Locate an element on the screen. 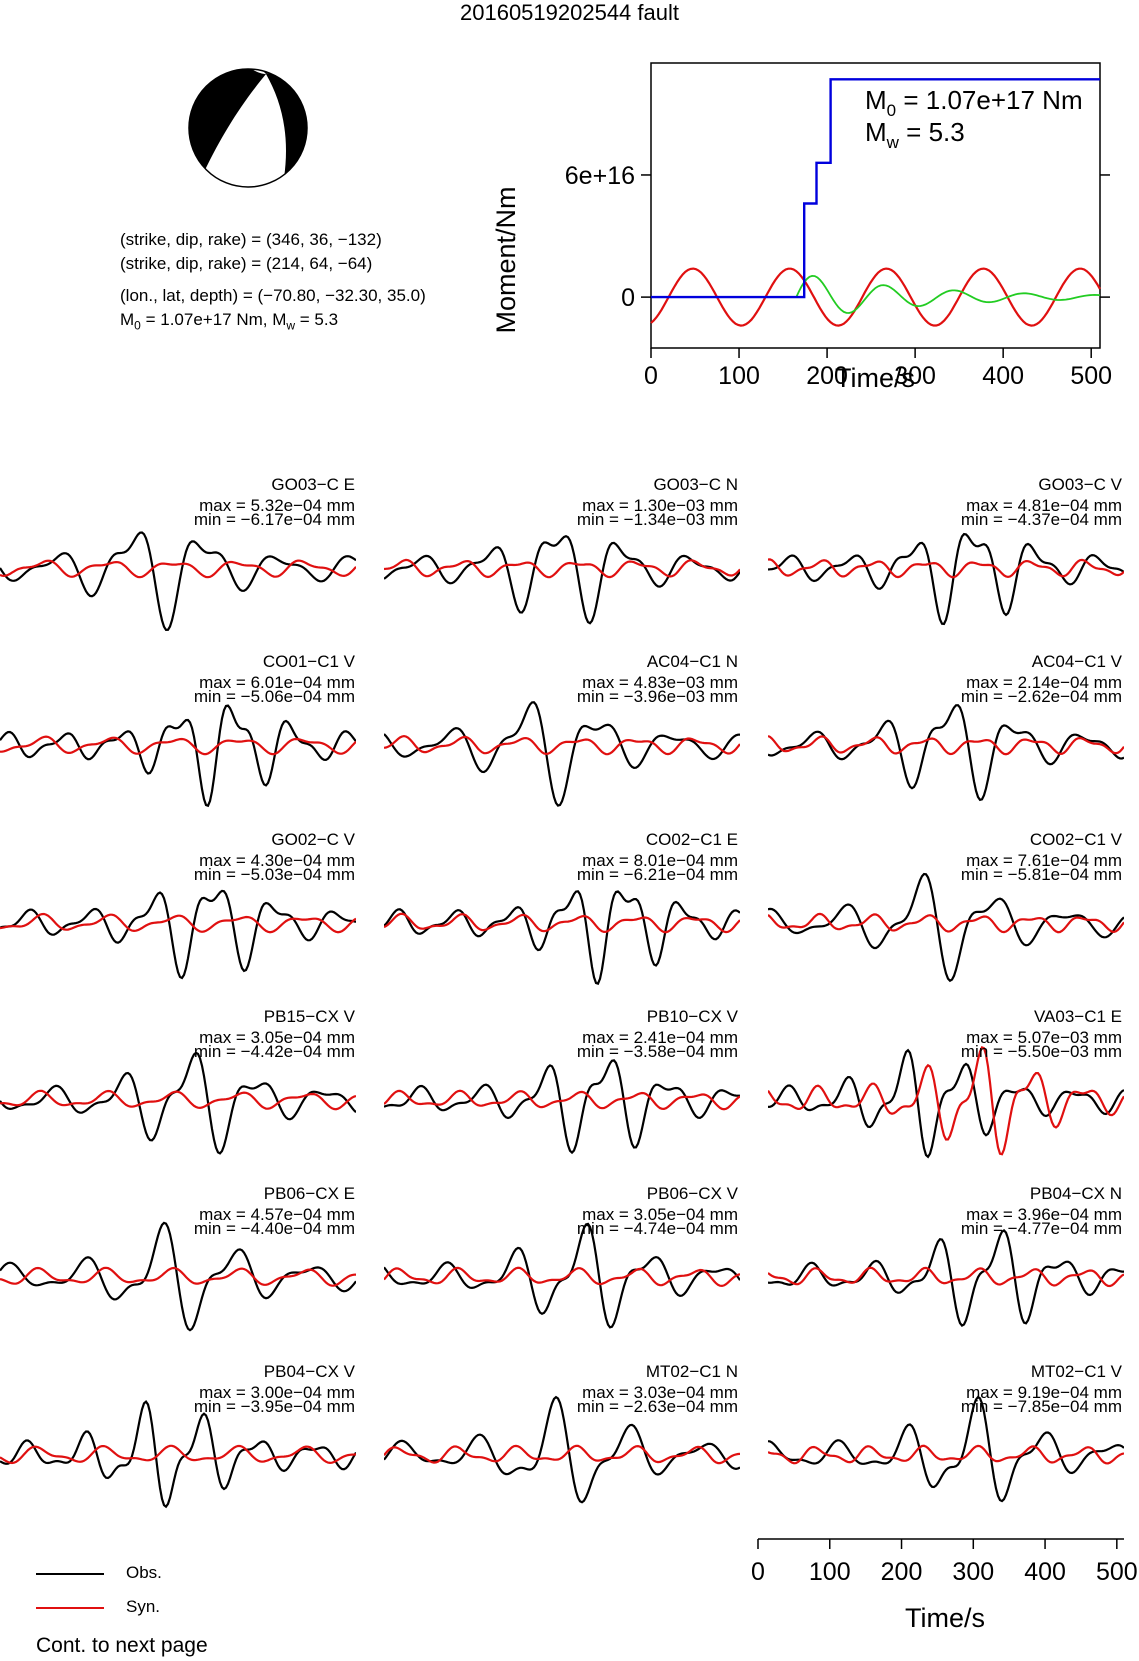 The image size is (1139, 1661). trace-min: min = −5.03e−04 mm is located at coordinates (274, 874).